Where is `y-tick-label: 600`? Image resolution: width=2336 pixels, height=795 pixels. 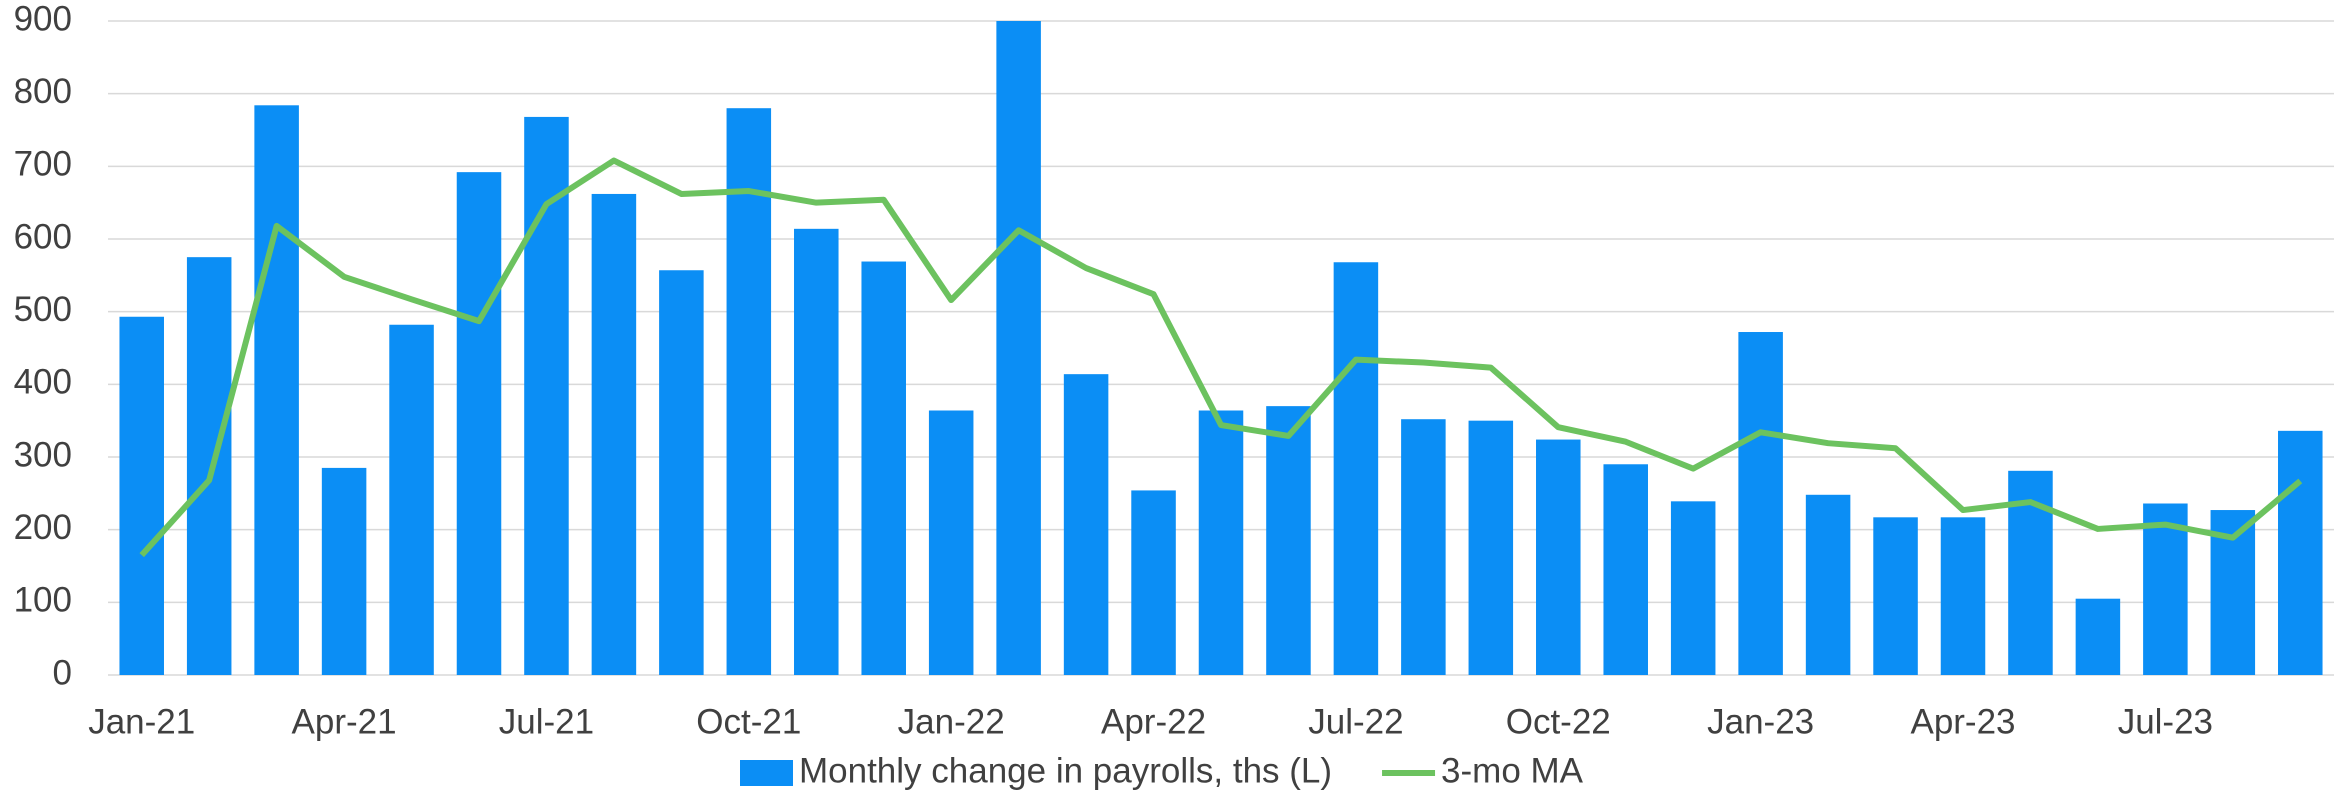 y-tick-label: 600 is located at coordinates (43, 236).